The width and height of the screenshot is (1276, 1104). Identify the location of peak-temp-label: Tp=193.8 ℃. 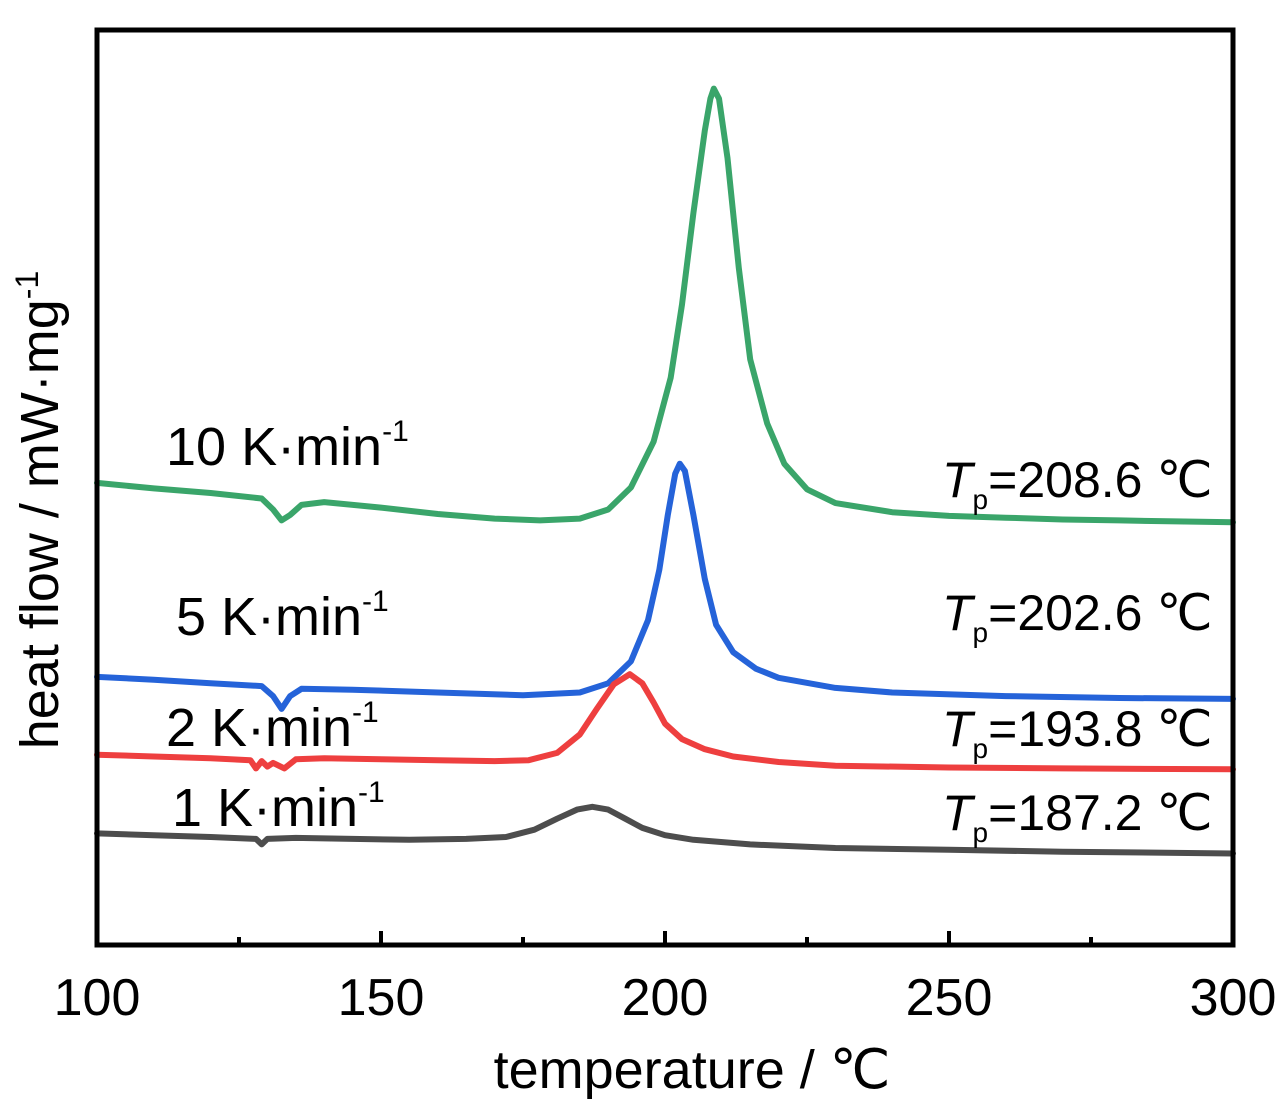
(1077, 732).